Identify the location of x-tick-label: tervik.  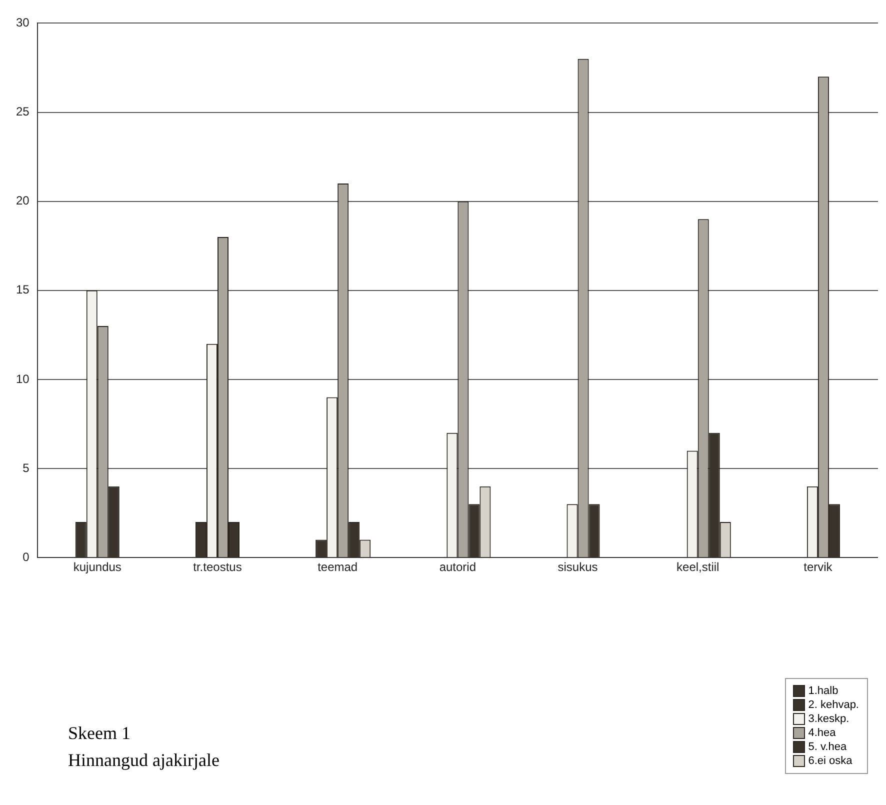
(819, 567).